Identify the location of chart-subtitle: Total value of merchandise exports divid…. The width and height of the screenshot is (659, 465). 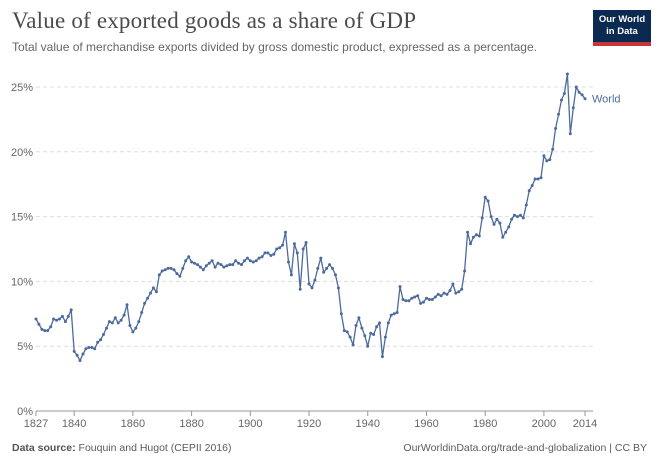
(274, 47).